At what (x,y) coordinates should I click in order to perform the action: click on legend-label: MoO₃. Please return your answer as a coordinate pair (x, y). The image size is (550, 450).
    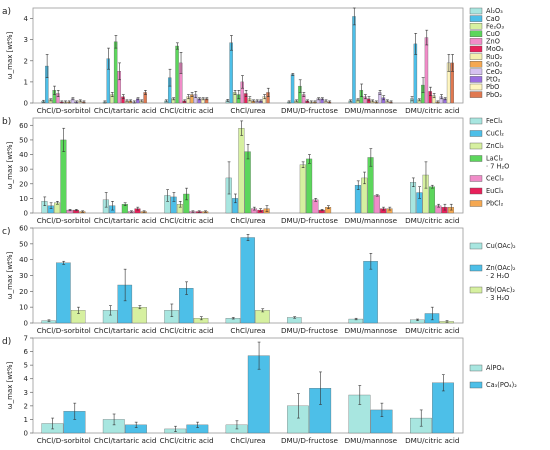
    Looking at the image, I should click on (495, 49).